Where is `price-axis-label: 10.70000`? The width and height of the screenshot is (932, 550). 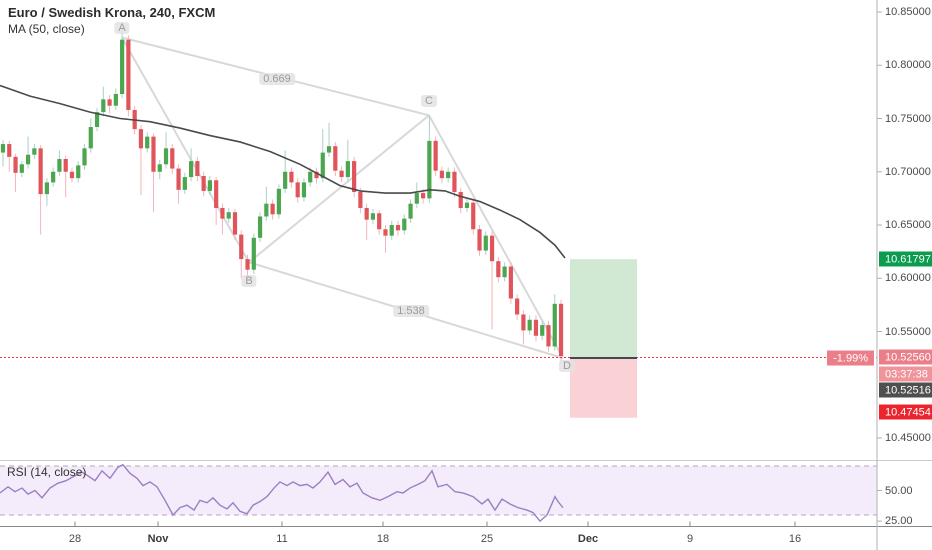
price-axis-label: 10.70000 is located at coordinates (908, 171).